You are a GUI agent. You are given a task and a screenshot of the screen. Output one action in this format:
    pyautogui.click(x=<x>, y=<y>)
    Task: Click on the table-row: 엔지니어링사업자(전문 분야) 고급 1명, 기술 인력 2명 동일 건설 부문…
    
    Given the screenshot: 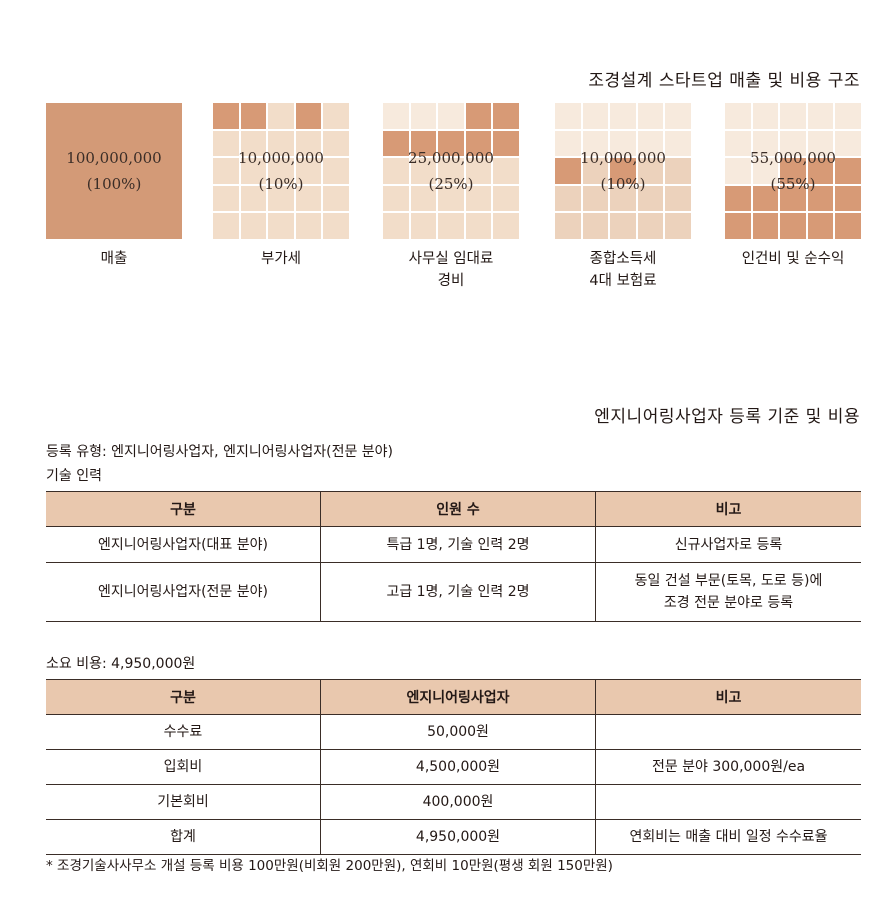 What is the action you would take?
    pyautogui.click(x=453, y=592)
    